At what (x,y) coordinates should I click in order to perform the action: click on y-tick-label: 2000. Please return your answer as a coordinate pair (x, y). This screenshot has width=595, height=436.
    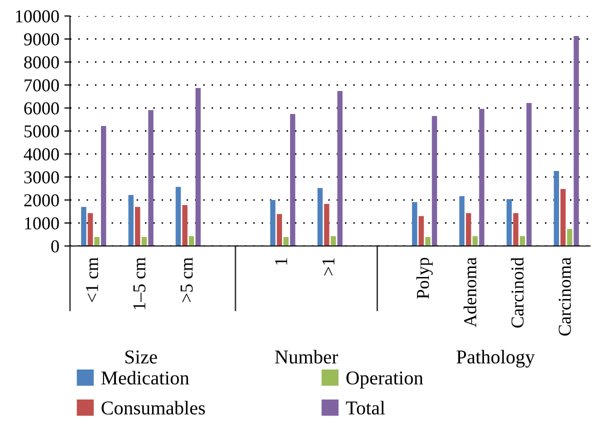
    Looking at the image, I should click on (41, 200).